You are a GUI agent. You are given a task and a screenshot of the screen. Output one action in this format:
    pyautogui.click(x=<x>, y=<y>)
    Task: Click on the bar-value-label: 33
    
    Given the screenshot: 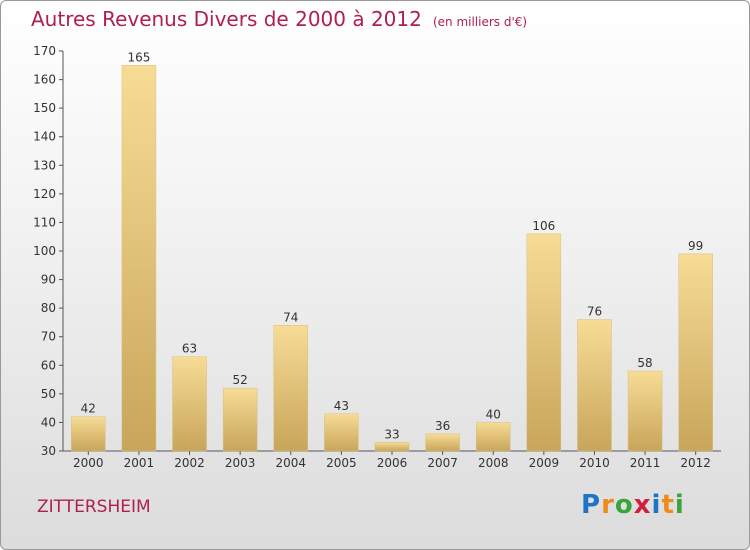 What is the action you would take?
    pyautogui.click(x=391, y=434)
    